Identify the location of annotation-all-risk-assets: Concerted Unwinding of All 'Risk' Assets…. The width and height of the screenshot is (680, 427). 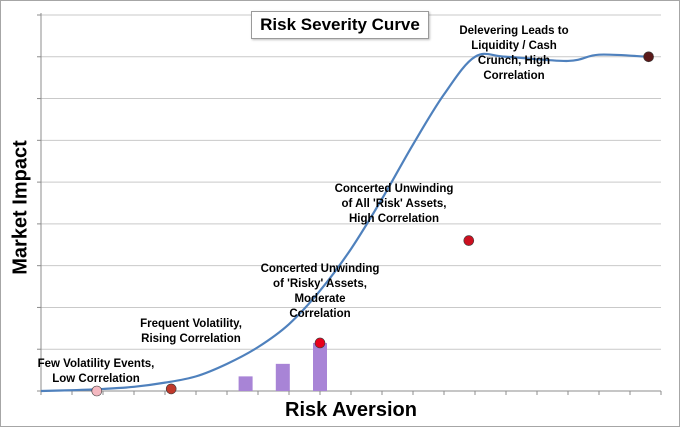
(394, 204).